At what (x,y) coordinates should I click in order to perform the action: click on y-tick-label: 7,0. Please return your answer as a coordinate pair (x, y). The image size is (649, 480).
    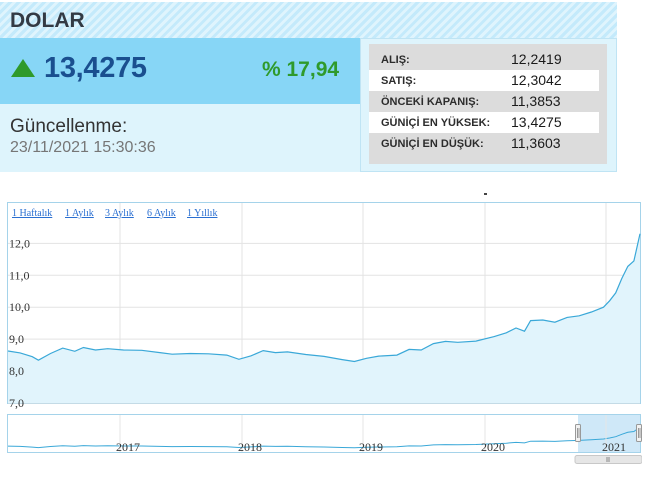
    Looking at the image, I should click on (16, 403).